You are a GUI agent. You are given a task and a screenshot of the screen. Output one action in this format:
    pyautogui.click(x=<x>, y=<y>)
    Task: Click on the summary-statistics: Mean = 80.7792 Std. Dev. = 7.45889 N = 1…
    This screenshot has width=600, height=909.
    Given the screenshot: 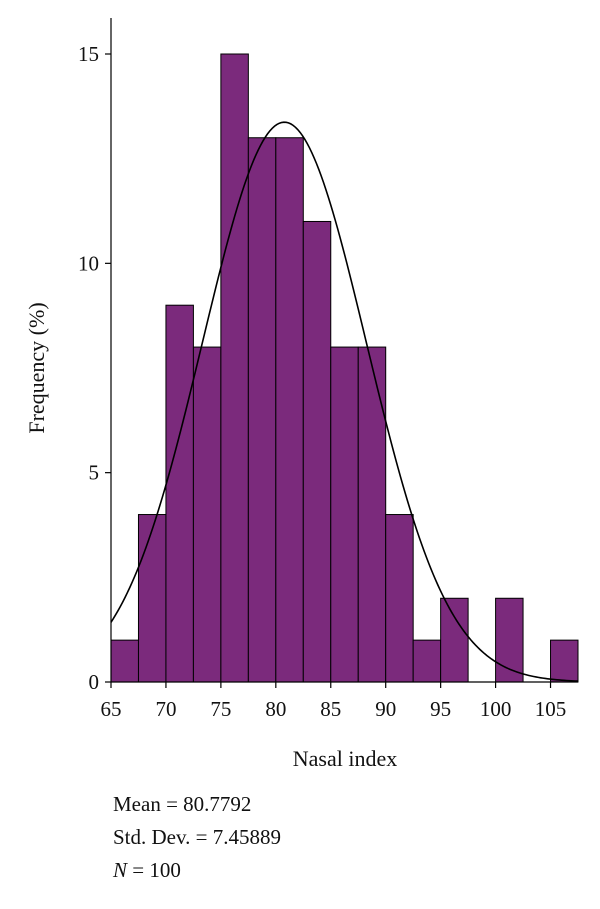 What is the action you would take?
    pyautogui.click(x=197, y=837)
    